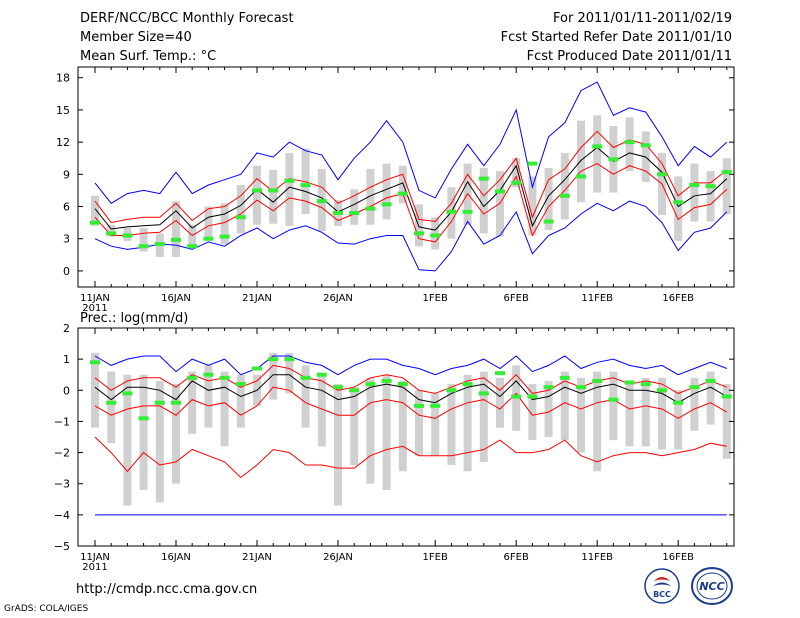 This screenshot has height=618, width=800. I want to click on x-tick-label: 1FEB, so click(435, 298).